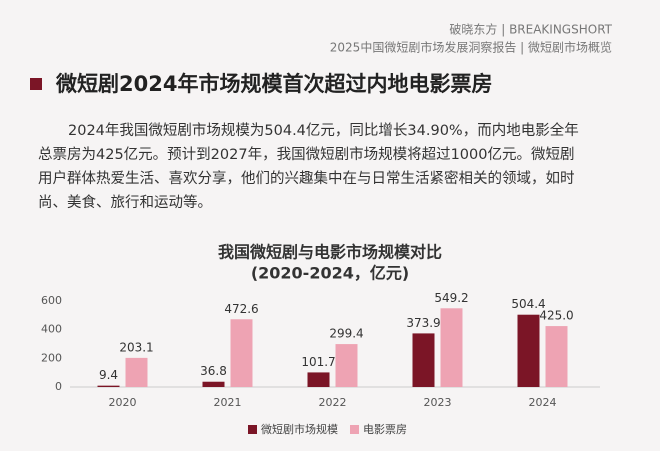  Describe the element at coordinates (51, 329) in the screenshot. I see `y-tick-label: 400` at that location.